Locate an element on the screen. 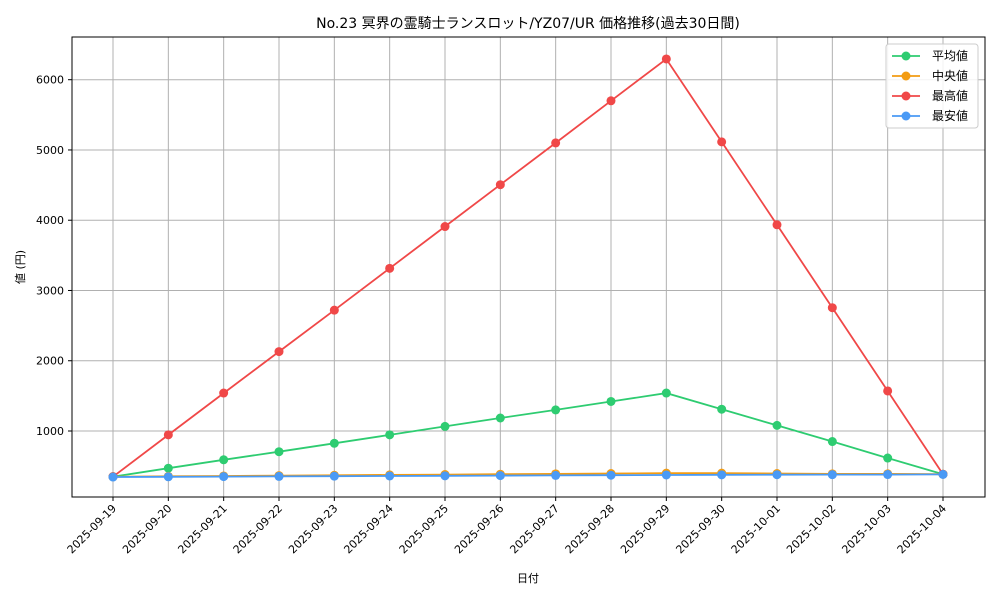  chart-title: No.23 冥界の霊騎士ランスロット/YZ07/UR 価格推移(過去30日間) is located at coordinates (528, 24).